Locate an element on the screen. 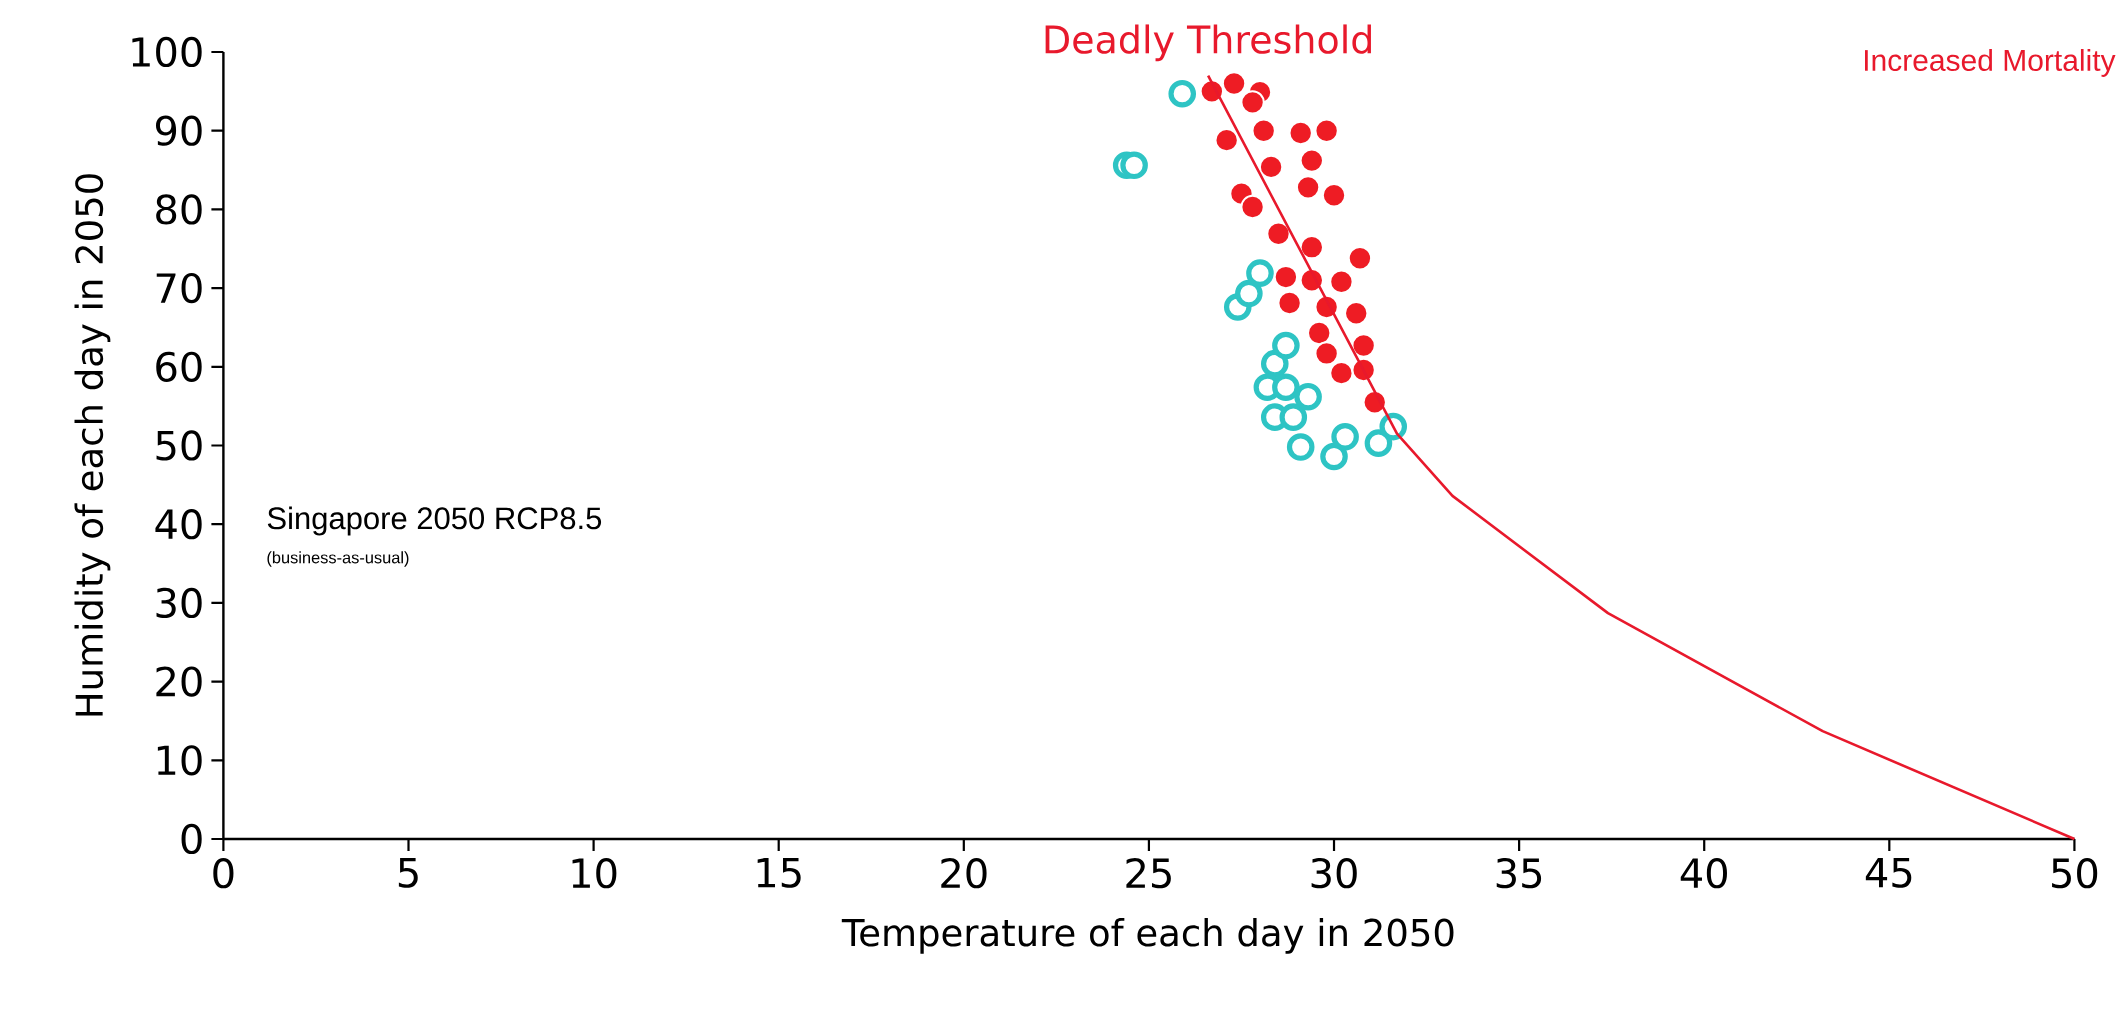 This screenshot has height=1023, width=2123. y-axis-title: Humidity of each day in 2050 is located at coordinates (92, 445).